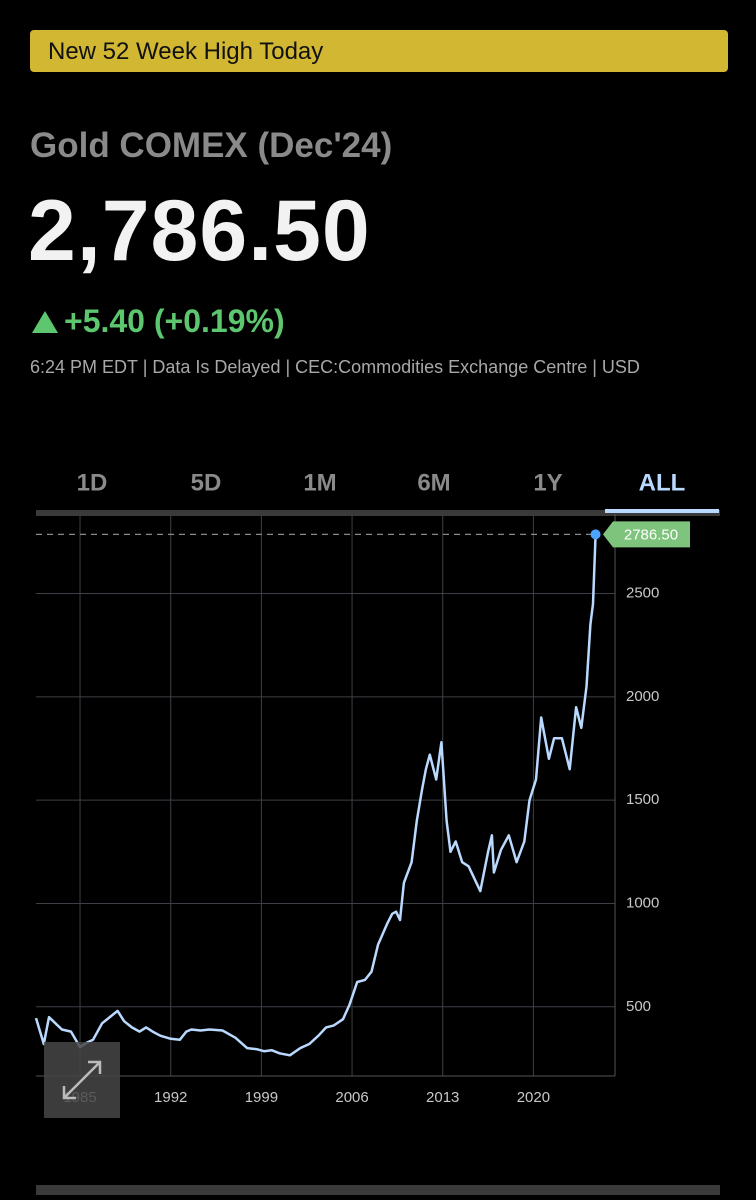  What do you see at coordinates (92, 482) in the screenshot?
I see `range-tab: 1D` at bounding box center [92, 482].